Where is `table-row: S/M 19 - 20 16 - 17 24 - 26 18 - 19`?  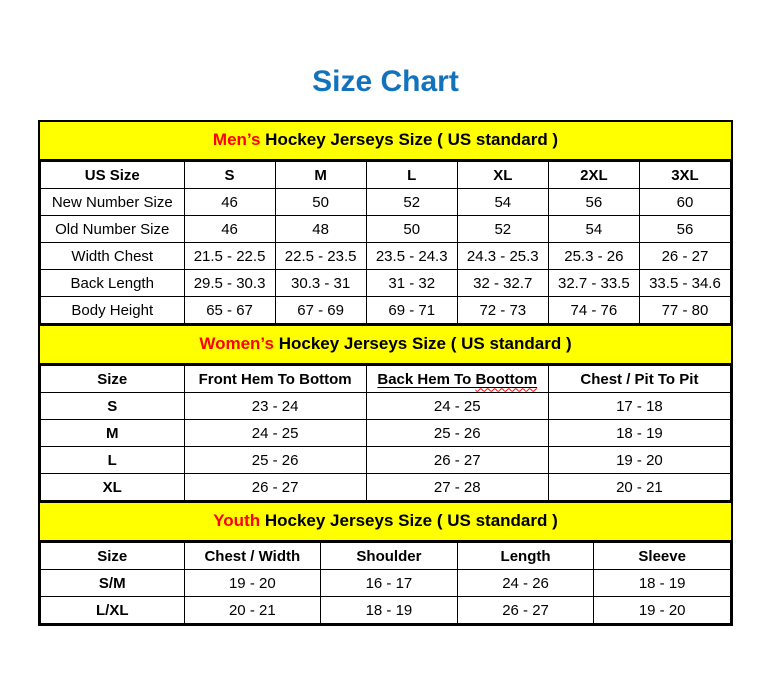
table-row: S/M 19 - 20 16 - 17 24 - 26 18 - 19 is located at coordinates (385, 583).